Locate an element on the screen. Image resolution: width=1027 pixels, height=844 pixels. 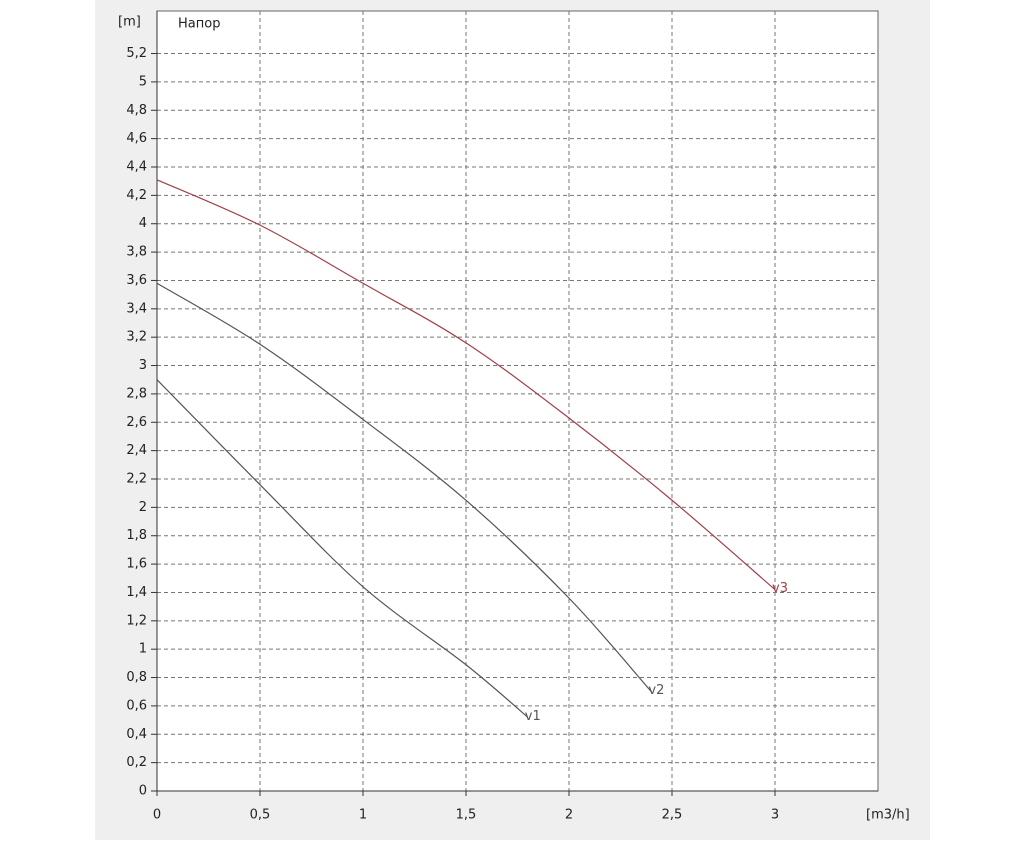
series-label: v3 is located at coordinates (780, 588).